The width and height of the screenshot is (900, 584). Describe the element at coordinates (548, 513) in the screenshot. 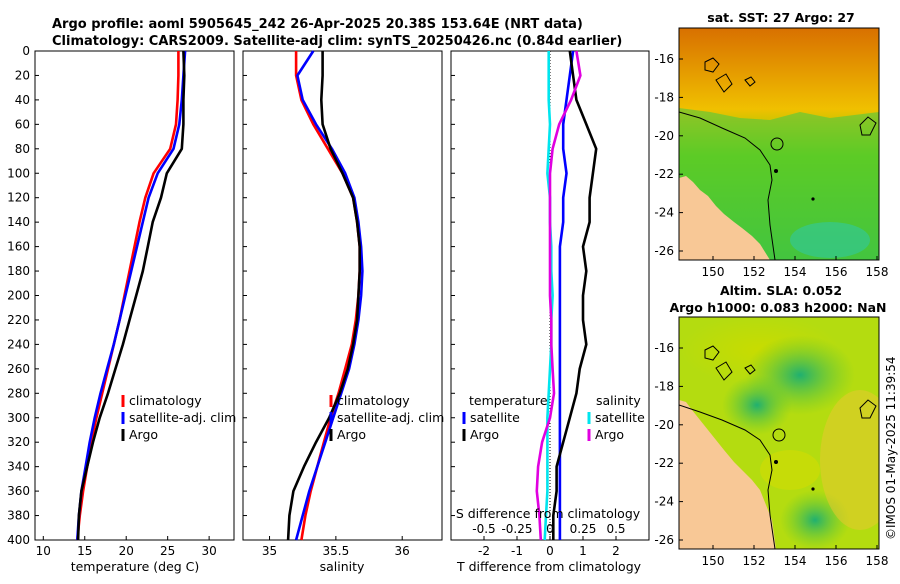

I see `s-difference-label: S difference from climatology` at that location.